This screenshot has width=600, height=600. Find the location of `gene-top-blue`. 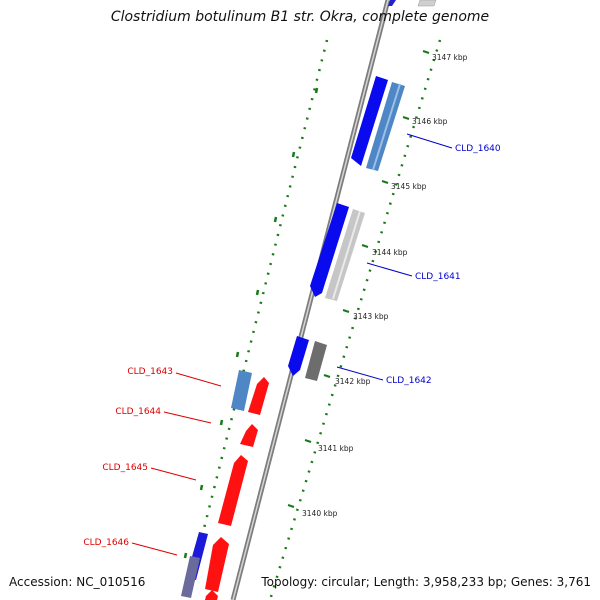

gene-top-blue is located at coordinates (392, 3).